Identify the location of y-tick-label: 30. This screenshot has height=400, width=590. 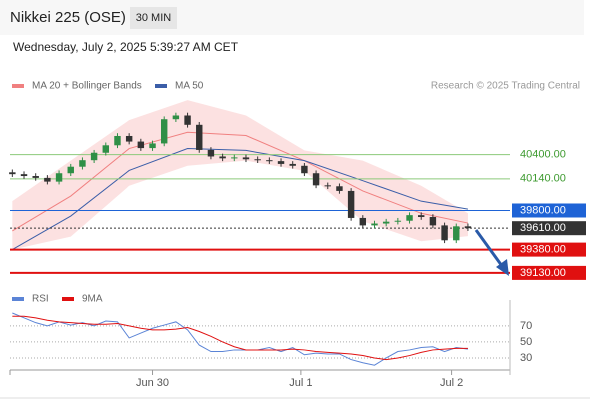
(526, 358).